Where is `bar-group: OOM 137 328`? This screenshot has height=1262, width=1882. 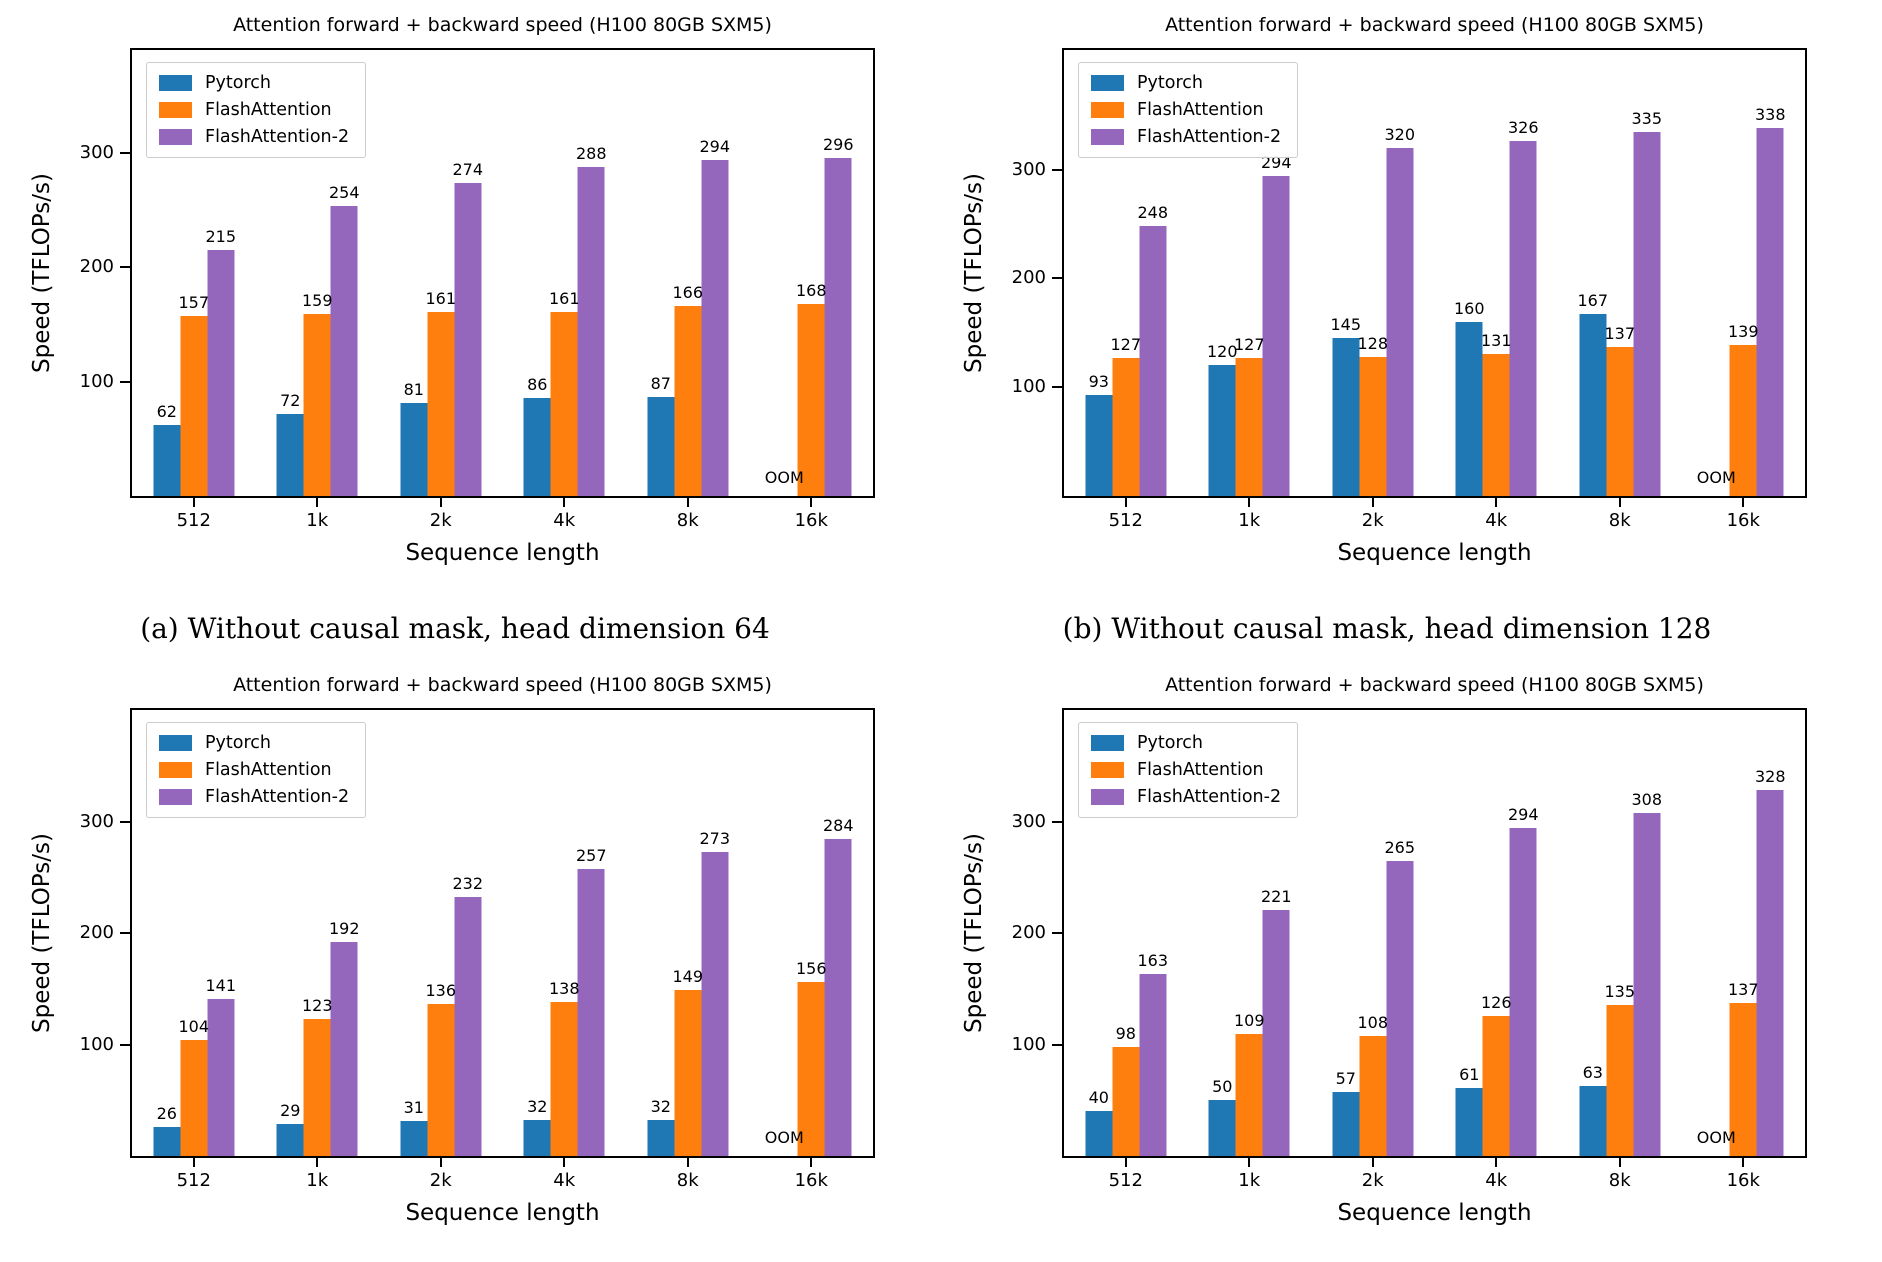 bar-group: OOM 137 328 is located at coordinates (1741, 933).